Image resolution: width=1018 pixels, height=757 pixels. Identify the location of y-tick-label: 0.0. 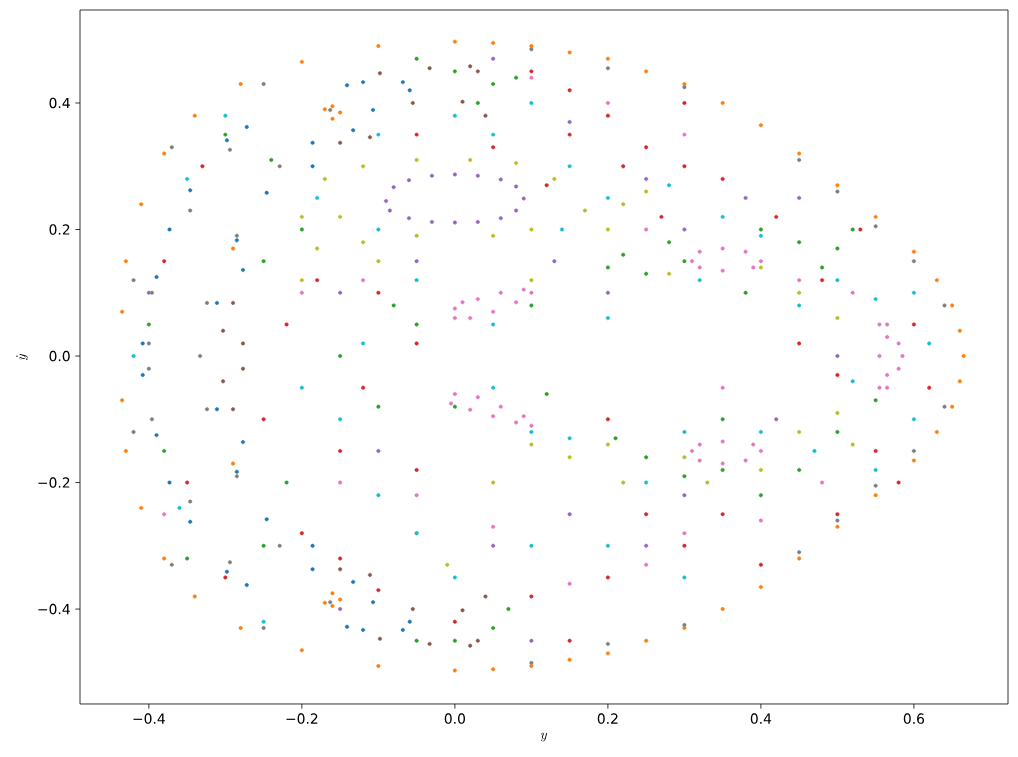
(59, 356).